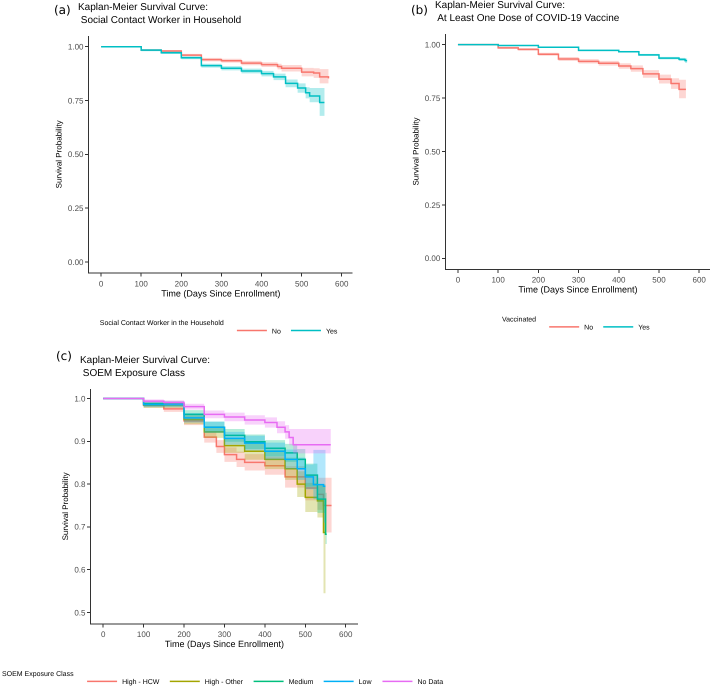 The height and width of the screenshot is (696, 714). I want to click on y-tick-label: 0.5, so click(80, 613).